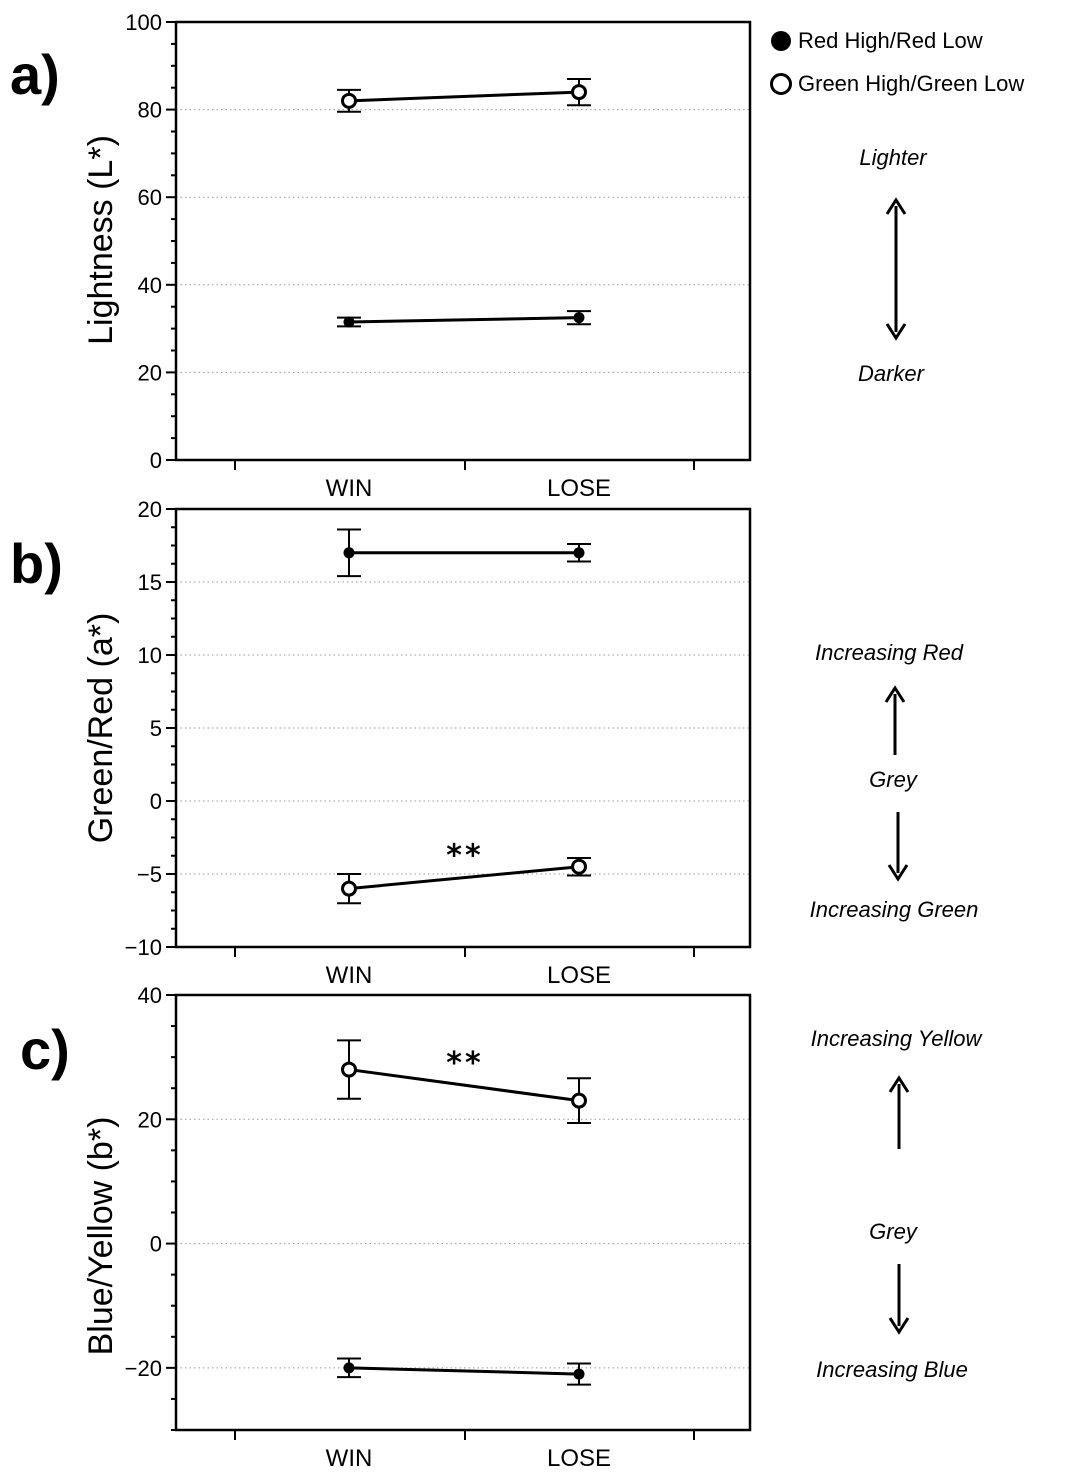 Image resolution: width=1073 pixels, height=1477 pixels. What do you see at coordinates (464, 1085) in the screenshot?
I see `series-line-c-green` at bounding box center [464, 1085].